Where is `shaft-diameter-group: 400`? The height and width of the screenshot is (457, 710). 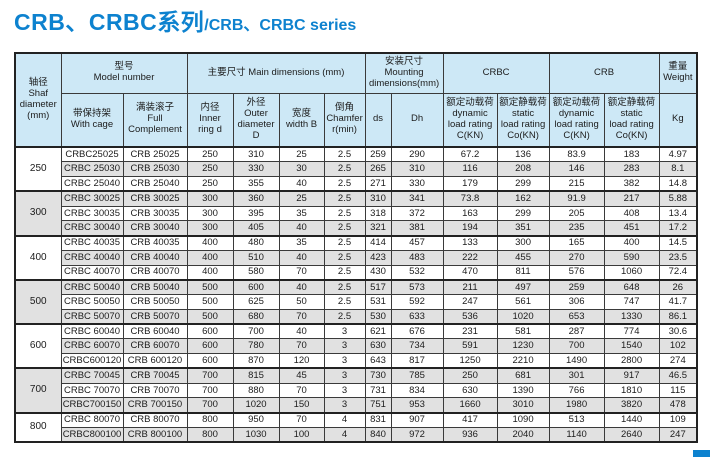 shaft-diameter-group: 400 is located at coordinates (38, 257).